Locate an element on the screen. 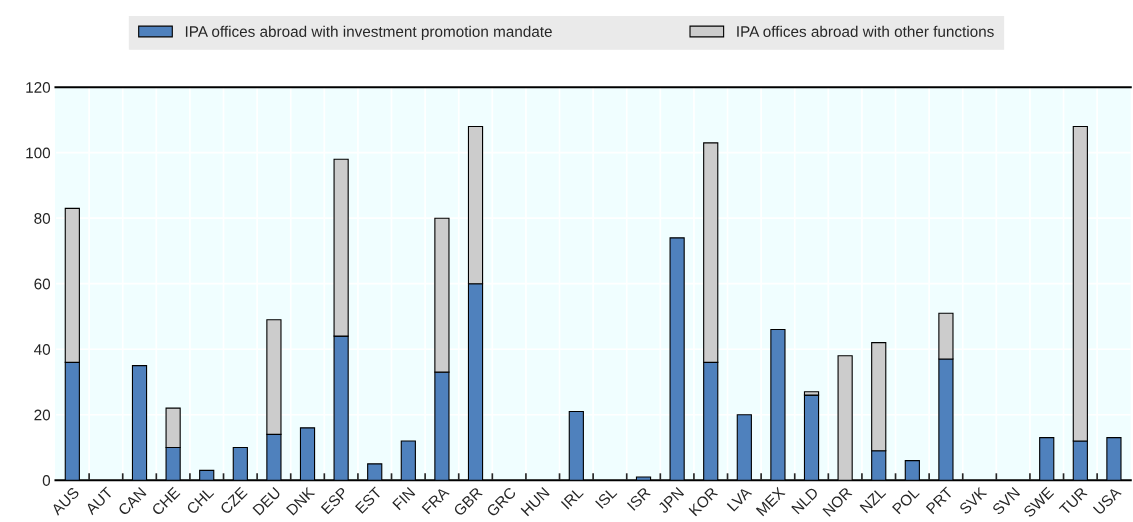 The width and height of the screenshot is (1133, 522). y-tick-label: 120 is located at coordinates (38, 87).